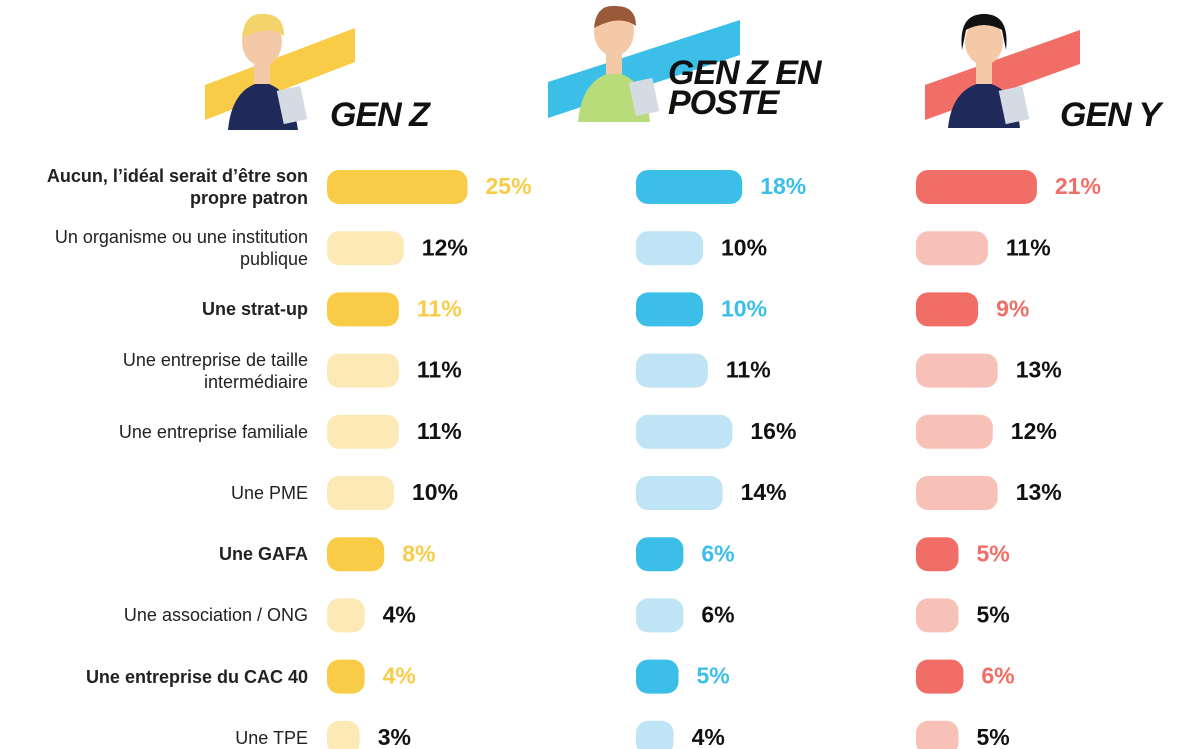 This screenshot has height=749, width=1182. What do you see at coordinates (213, 431) in the screenshot?
I see `category-label: Une entreprise familiale` at bounding box center [213, 431].